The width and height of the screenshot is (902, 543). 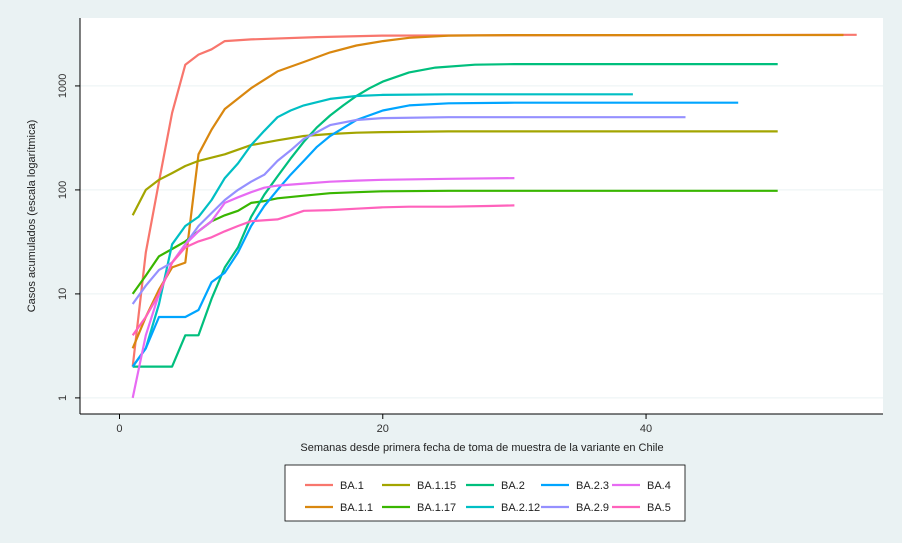 What do you see at coordinates (383, 429) in the screenshot?
I see `x-tick-label: 20` at bounding box center [383, 429].